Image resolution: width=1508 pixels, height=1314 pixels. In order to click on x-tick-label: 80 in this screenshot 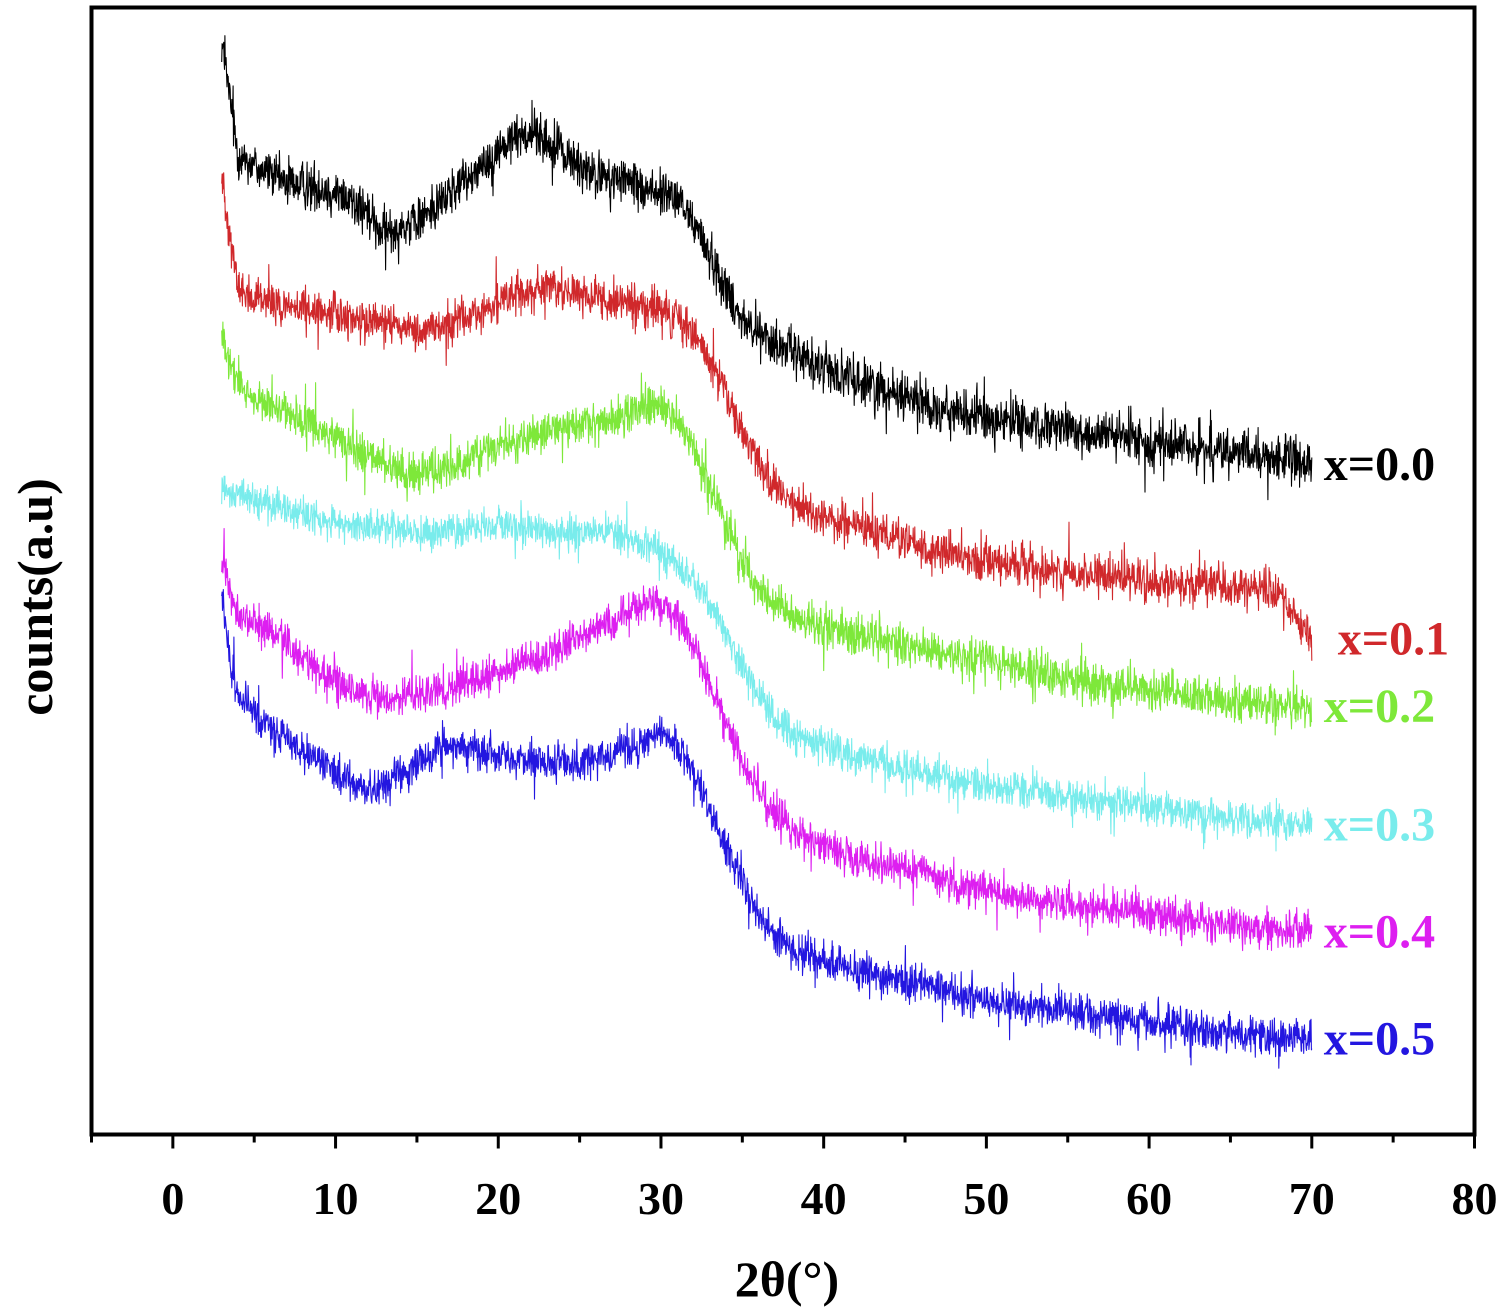, I will do `click(1475, 1198)`.